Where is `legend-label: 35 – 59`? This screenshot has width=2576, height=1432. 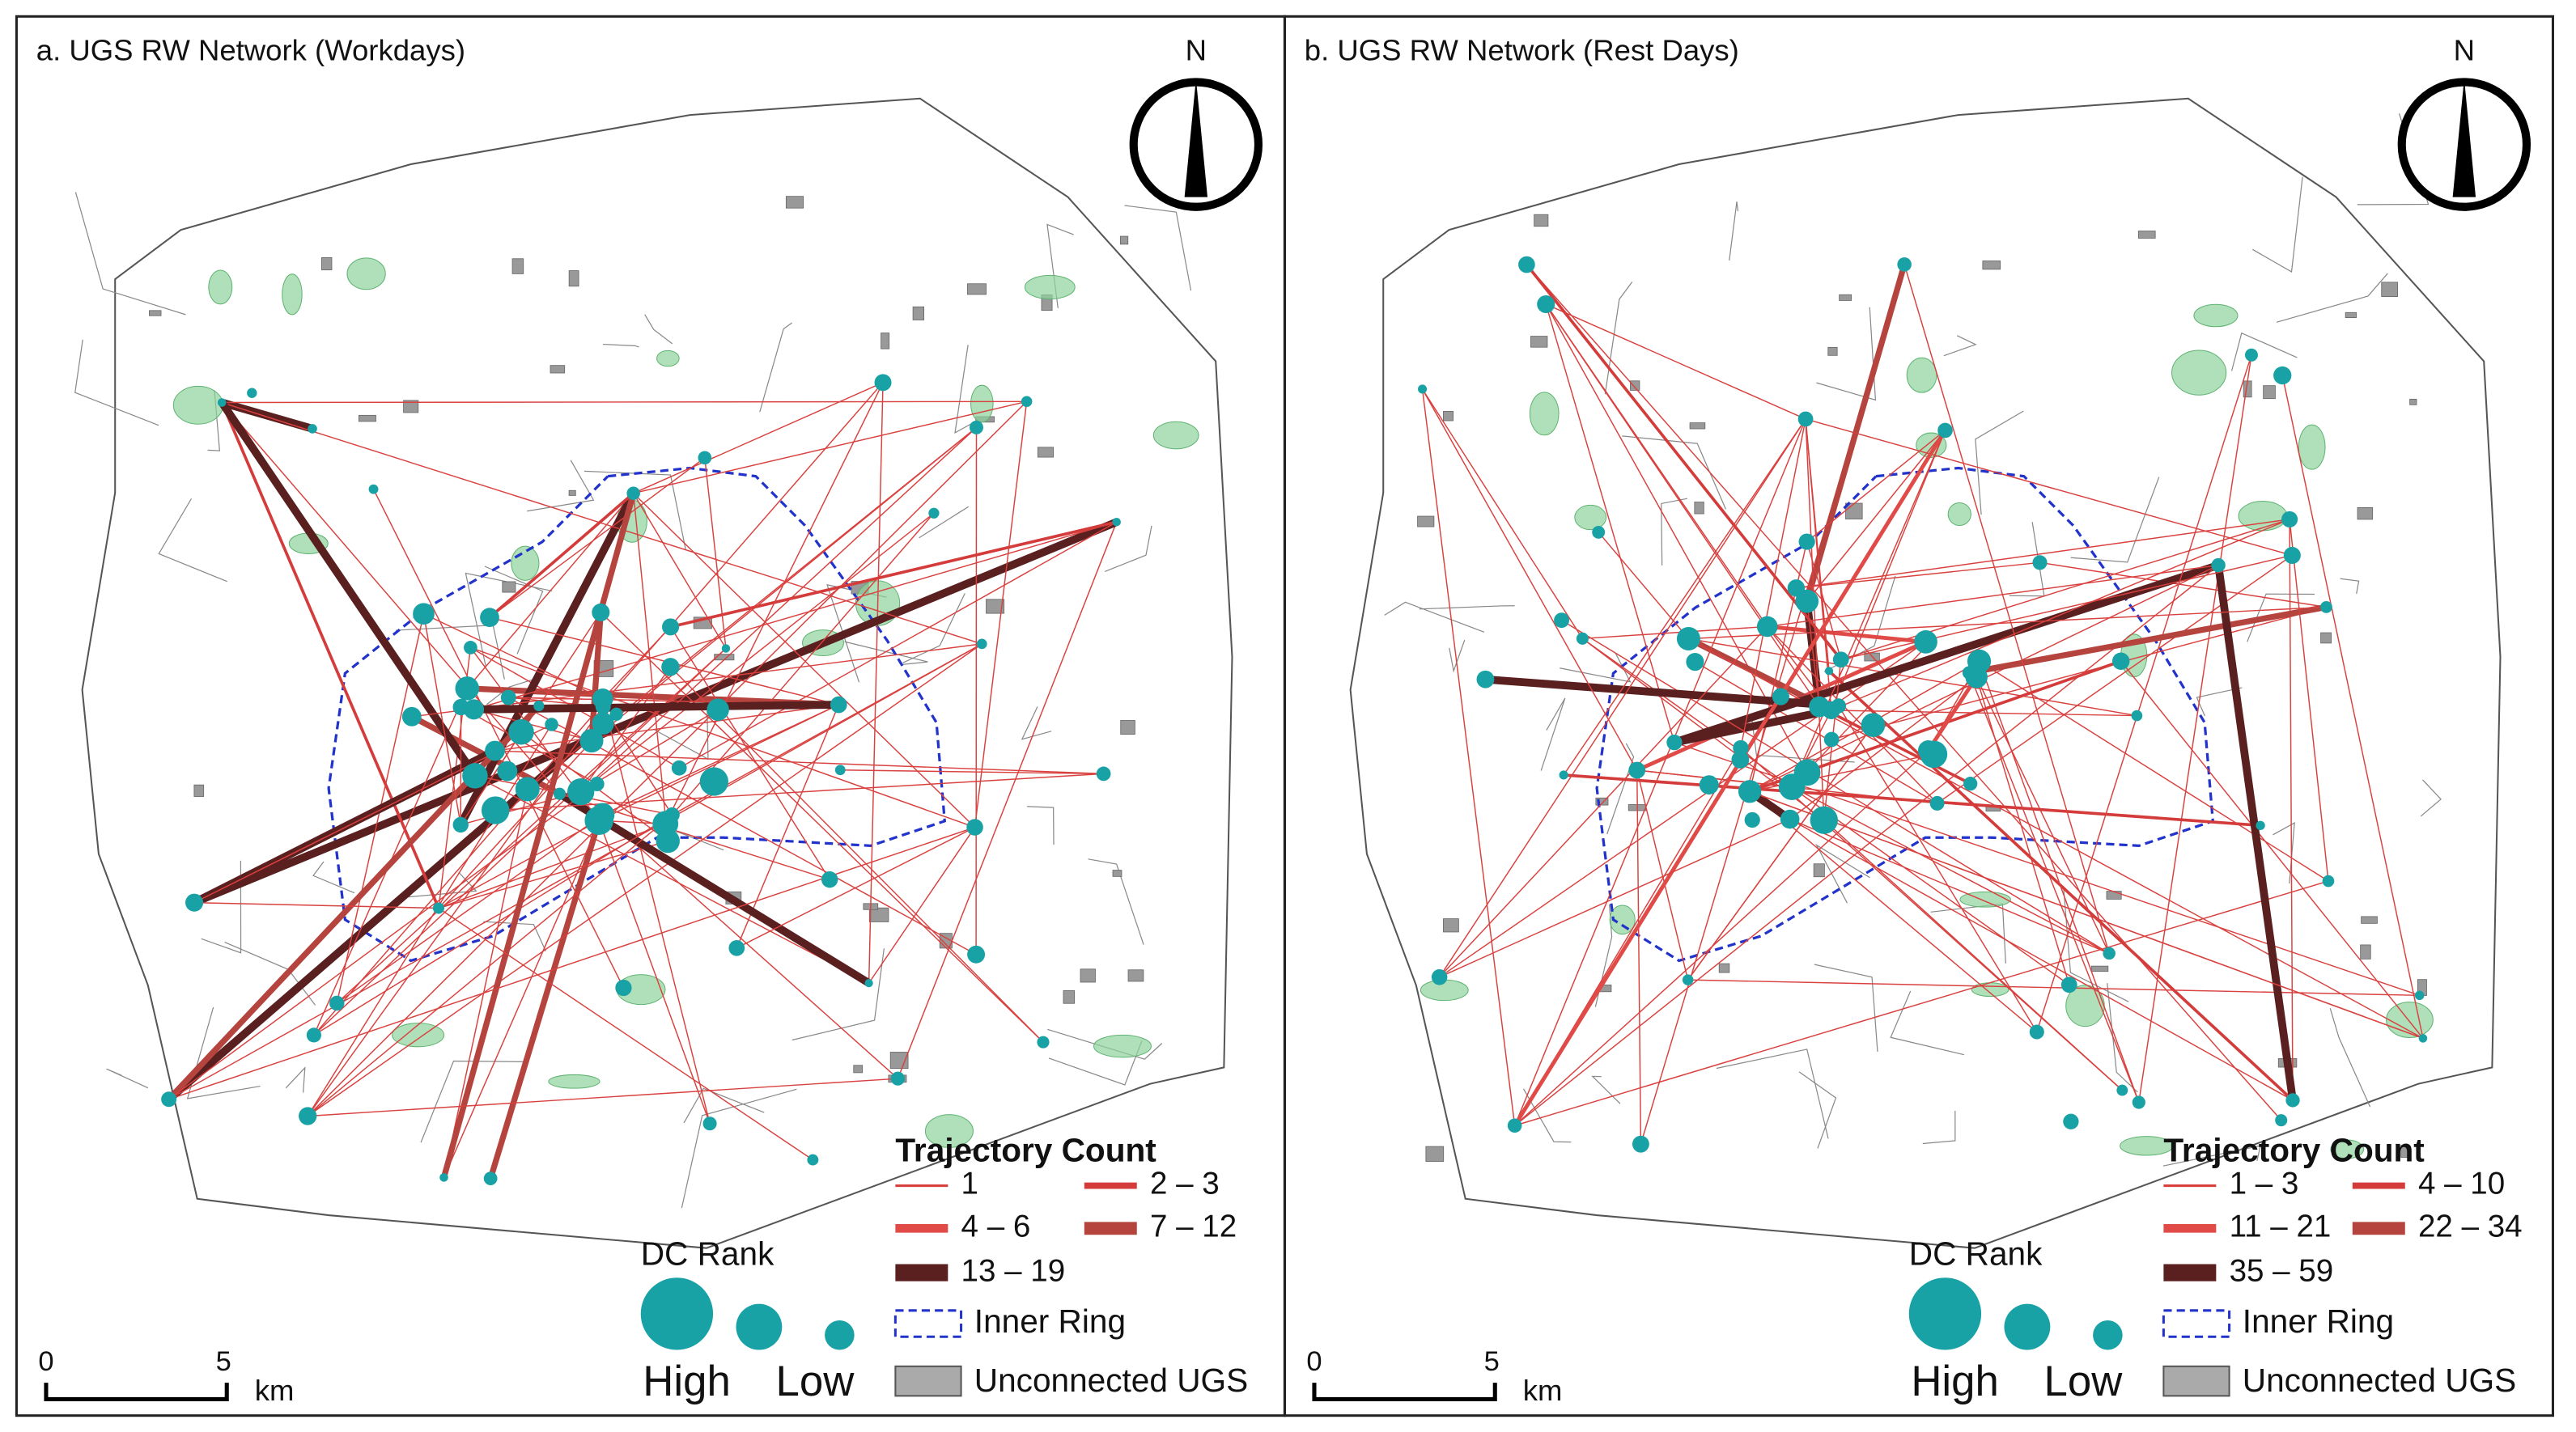 legend-label: 35 – 59 is located at coordinates (2282, 1271).